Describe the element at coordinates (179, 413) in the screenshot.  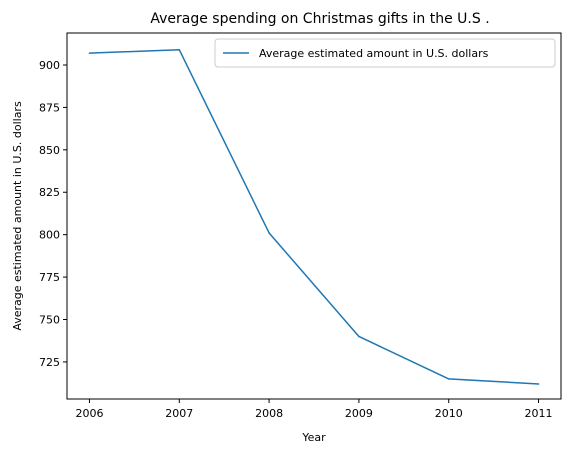
I see `x-tick-label: 2007` at that location.